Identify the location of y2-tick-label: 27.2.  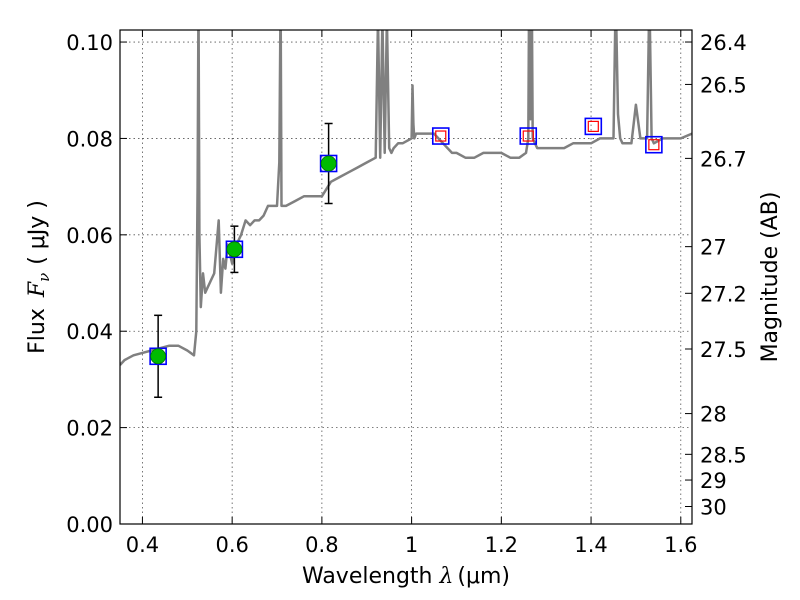
(723, 294).